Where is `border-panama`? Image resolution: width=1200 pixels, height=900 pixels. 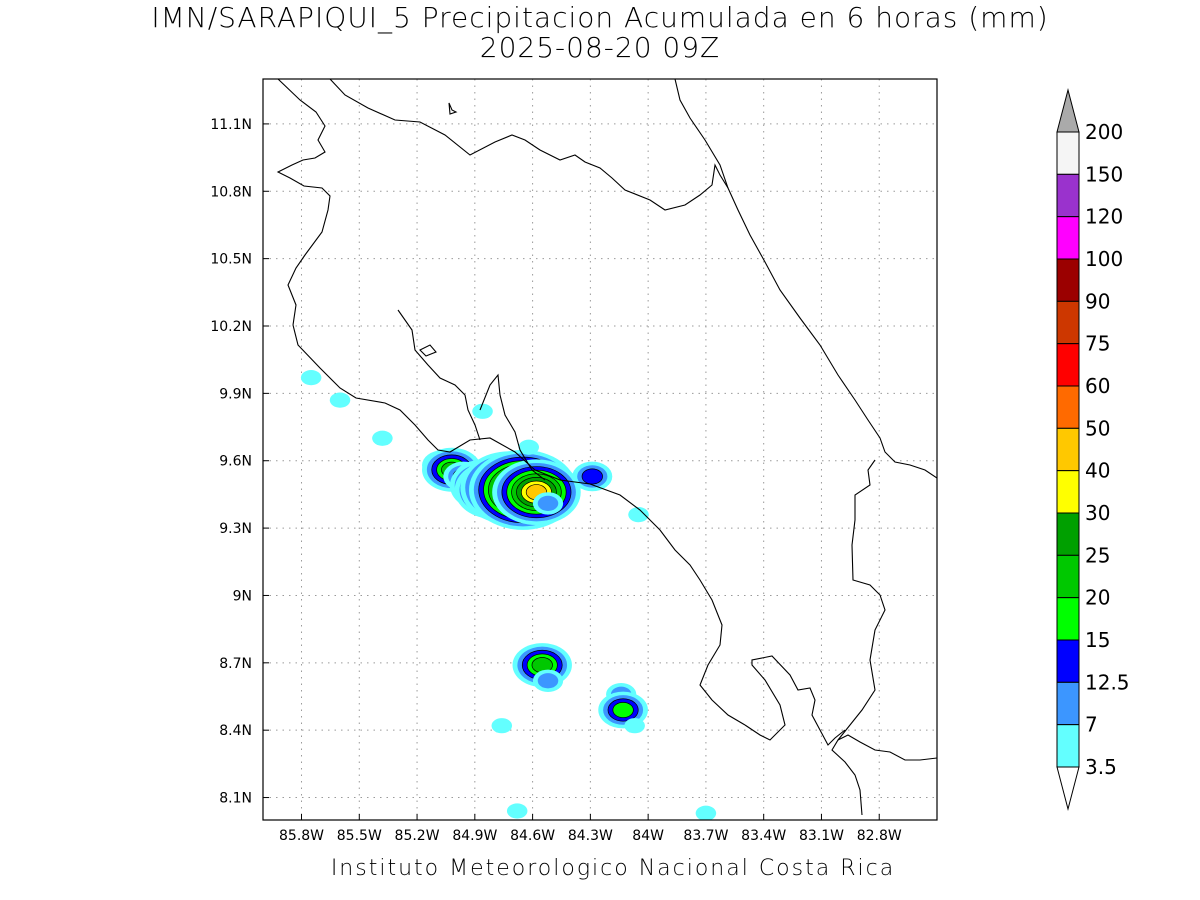
border-panama is located at coordinates (858, 637).